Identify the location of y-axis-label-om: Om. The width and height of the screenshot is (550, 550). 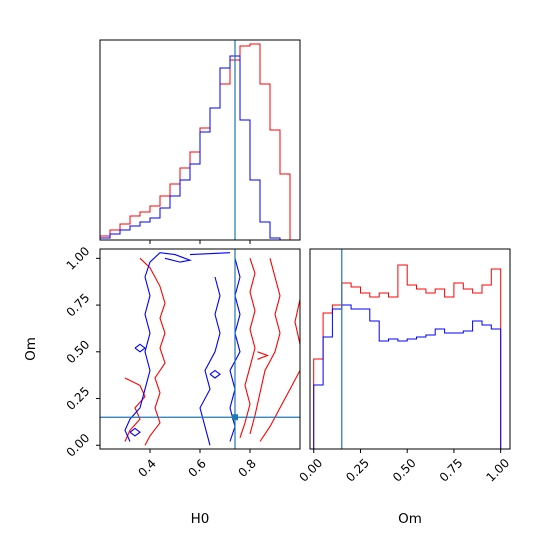
(31, 349).